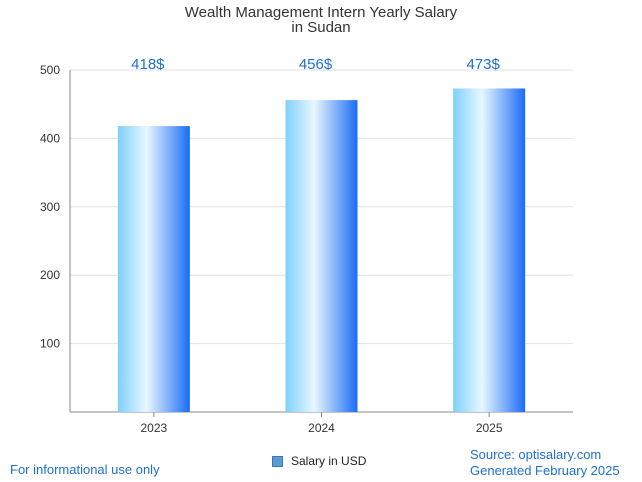 Image resolution: width=642 pixels, height=482 pixels. I want to click on legend-swatch, so click(277, 461).